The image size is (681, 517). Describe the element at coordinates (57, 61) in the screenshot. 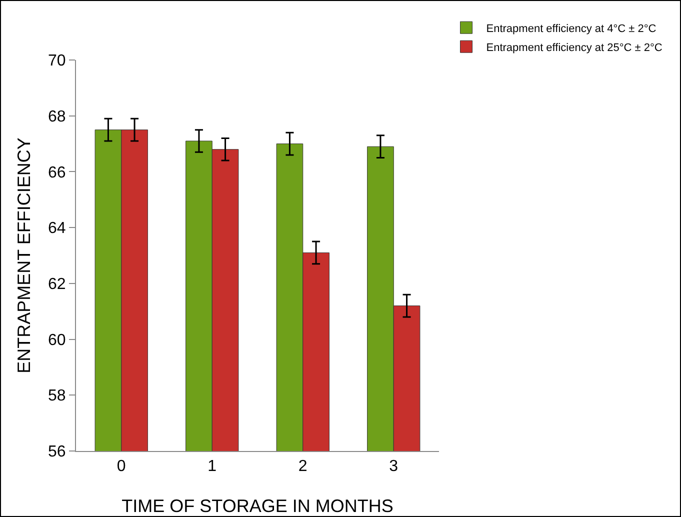

I see `y-tick-label: 70` at that location.